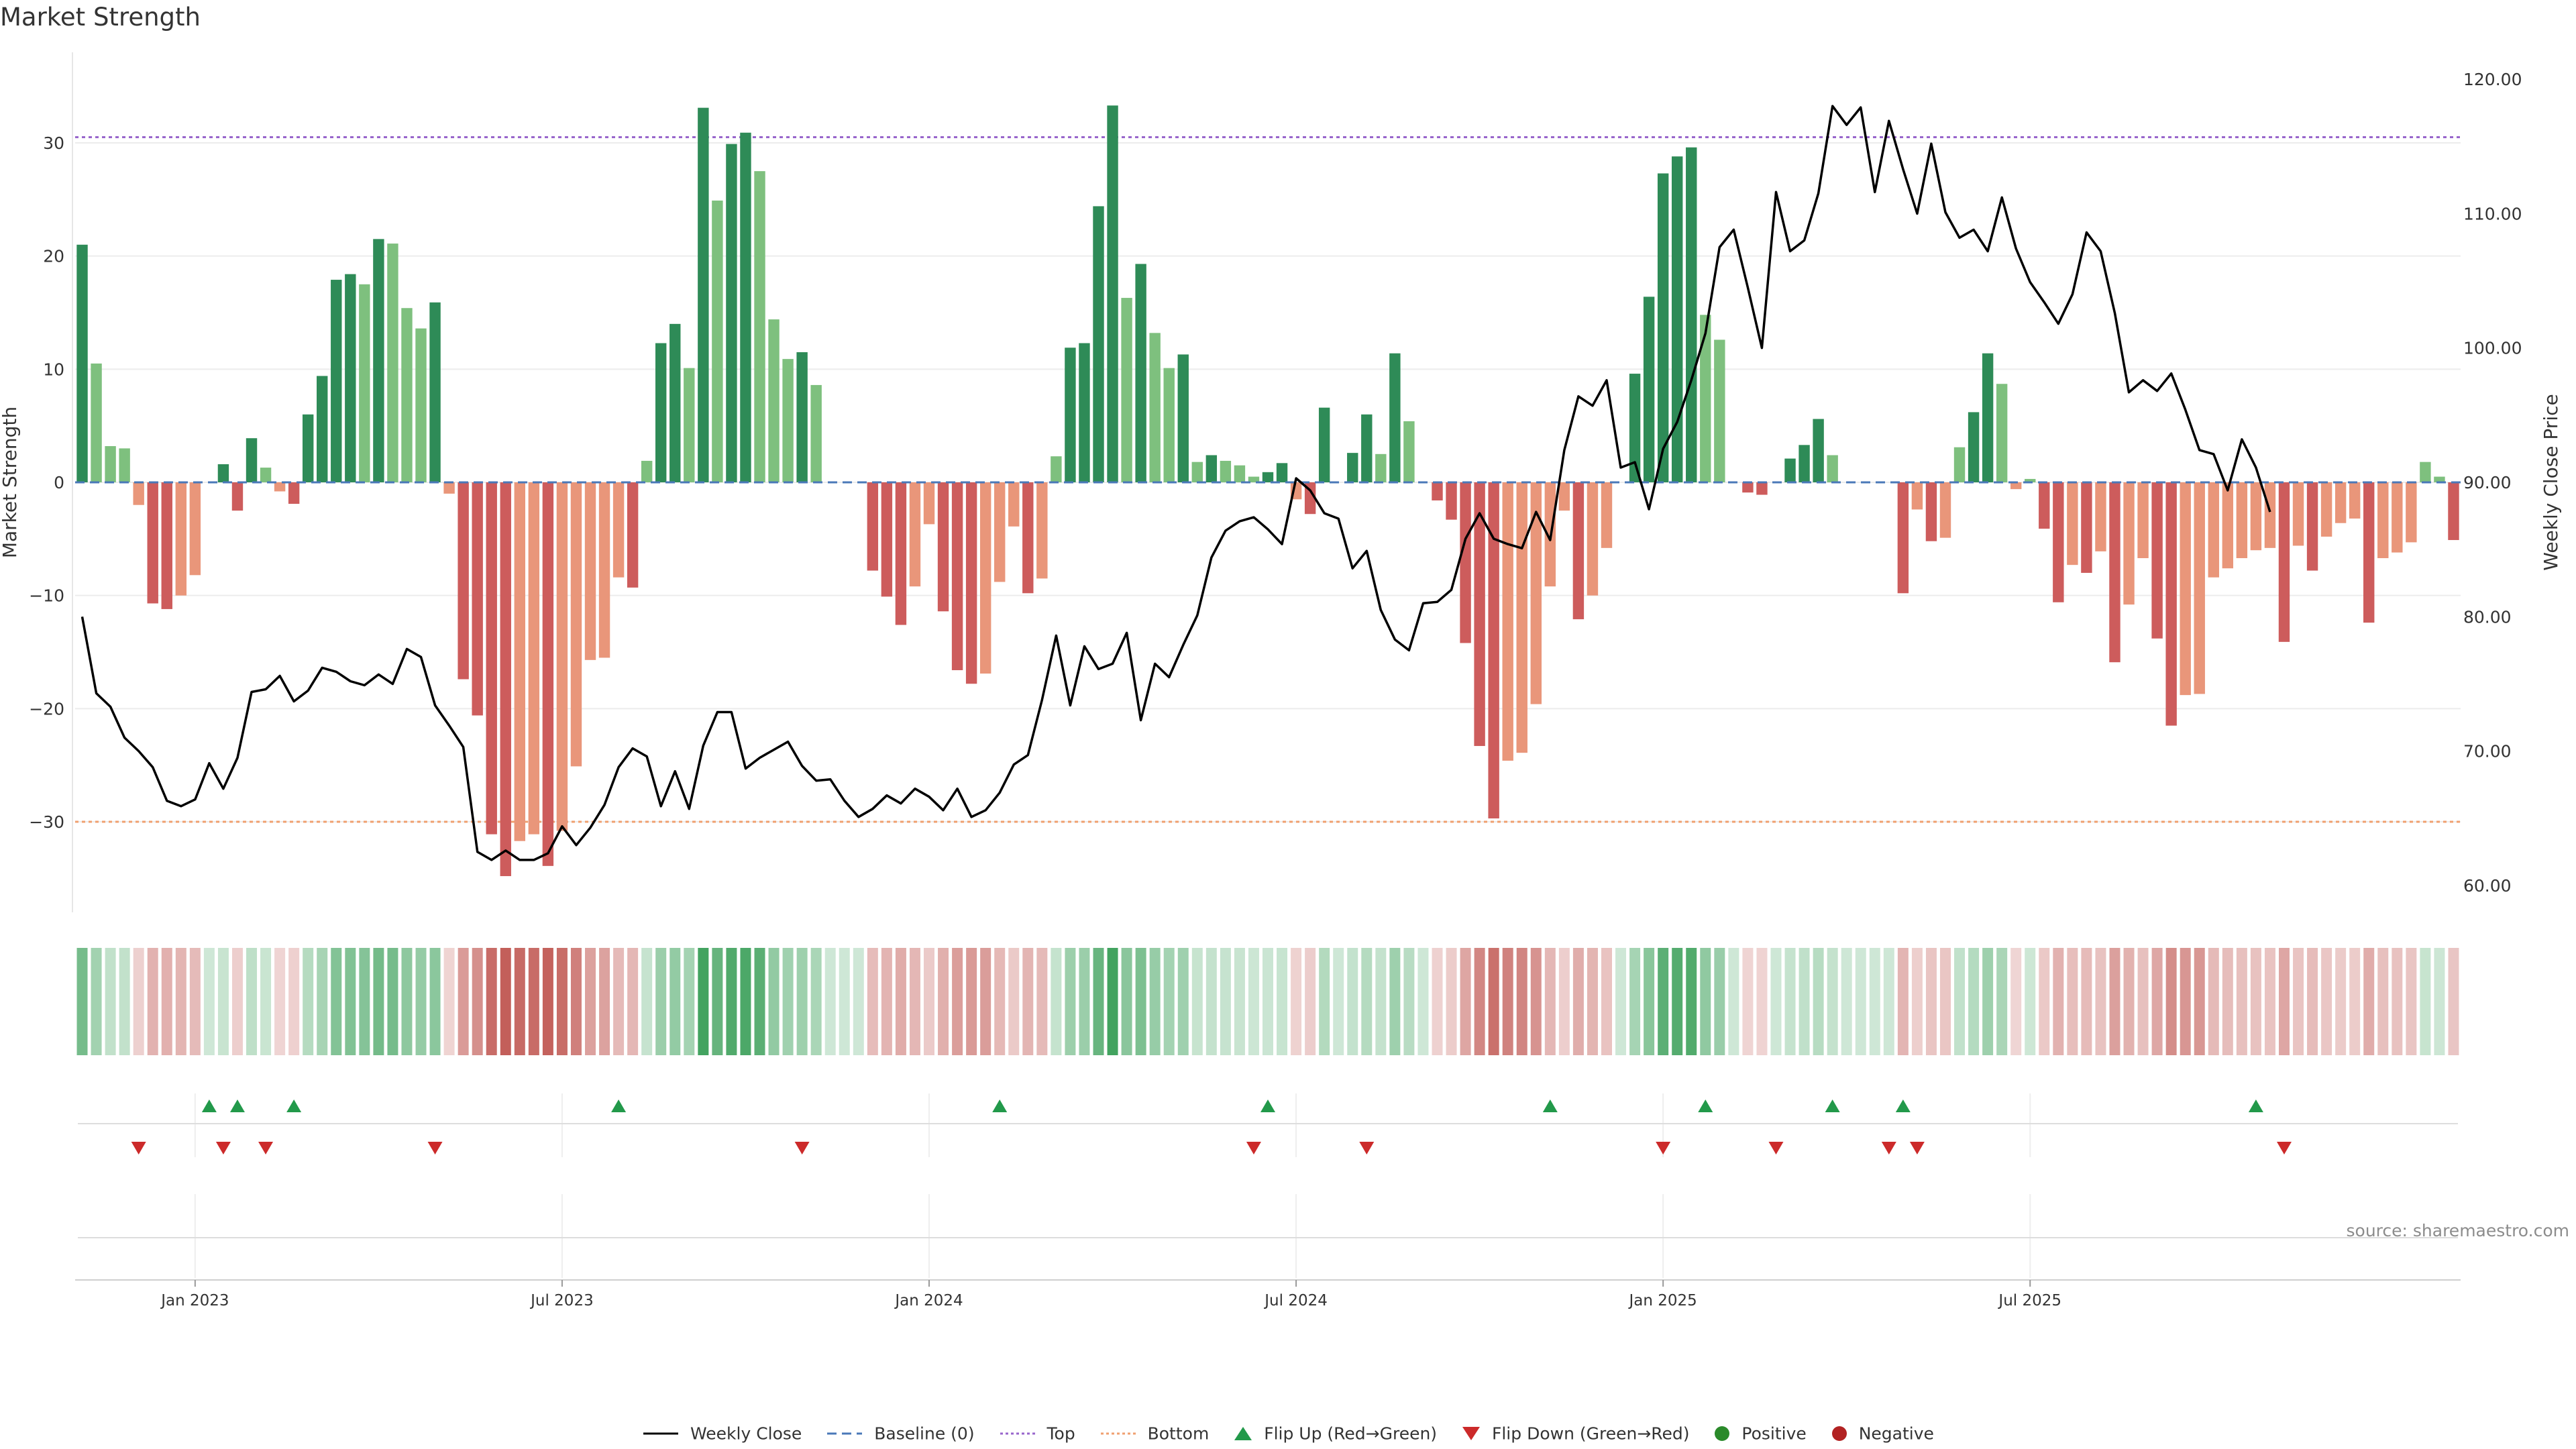 The width and height of the screenshot is (2576, 1449). Describe the element at coordinates (1760, 1433) in the screenshot. I see `legend-positive: Positive` at that location.